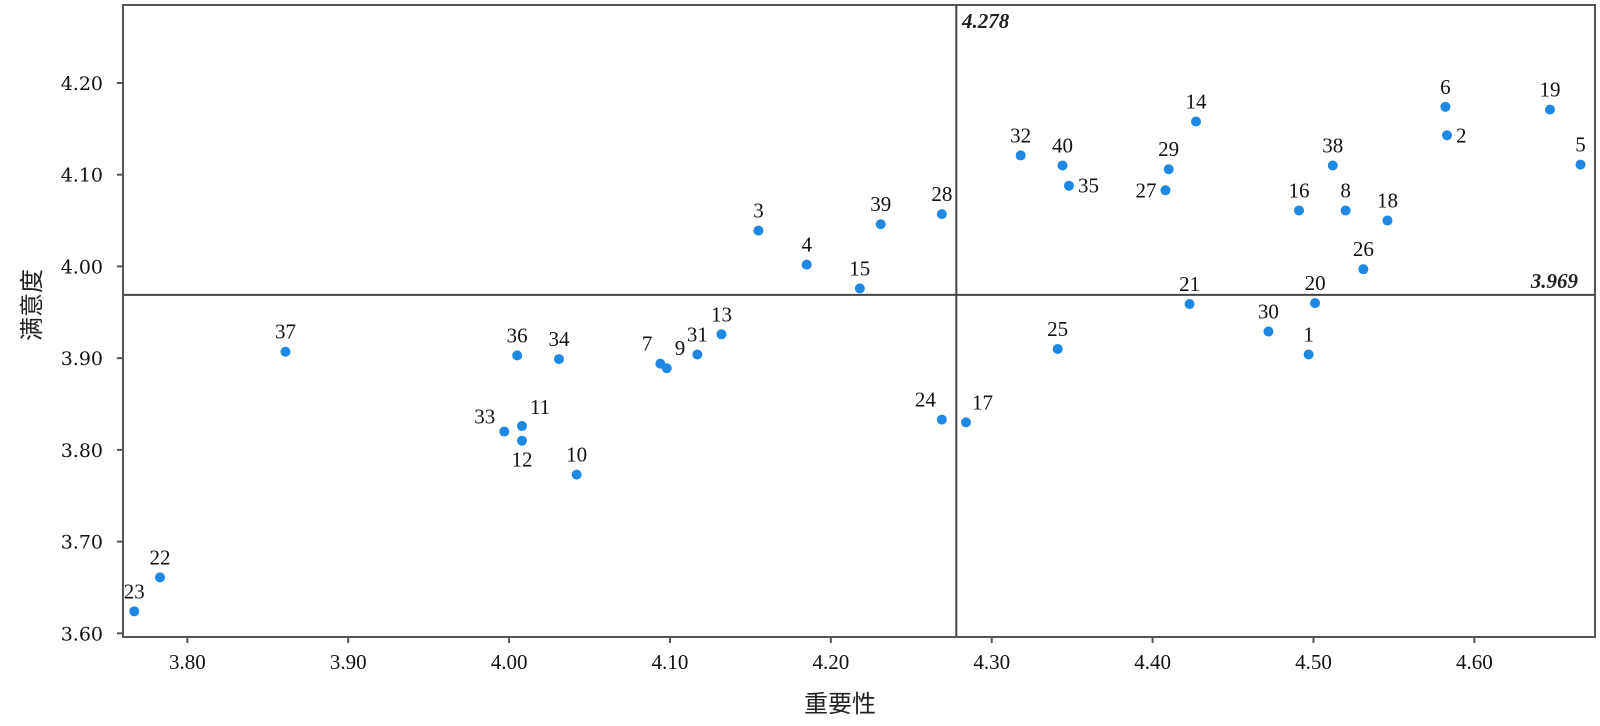  What do you see at coordinates (806, 245) in the screenshot?
I see `data-point-label: 4` at bounding box center [806, 245].